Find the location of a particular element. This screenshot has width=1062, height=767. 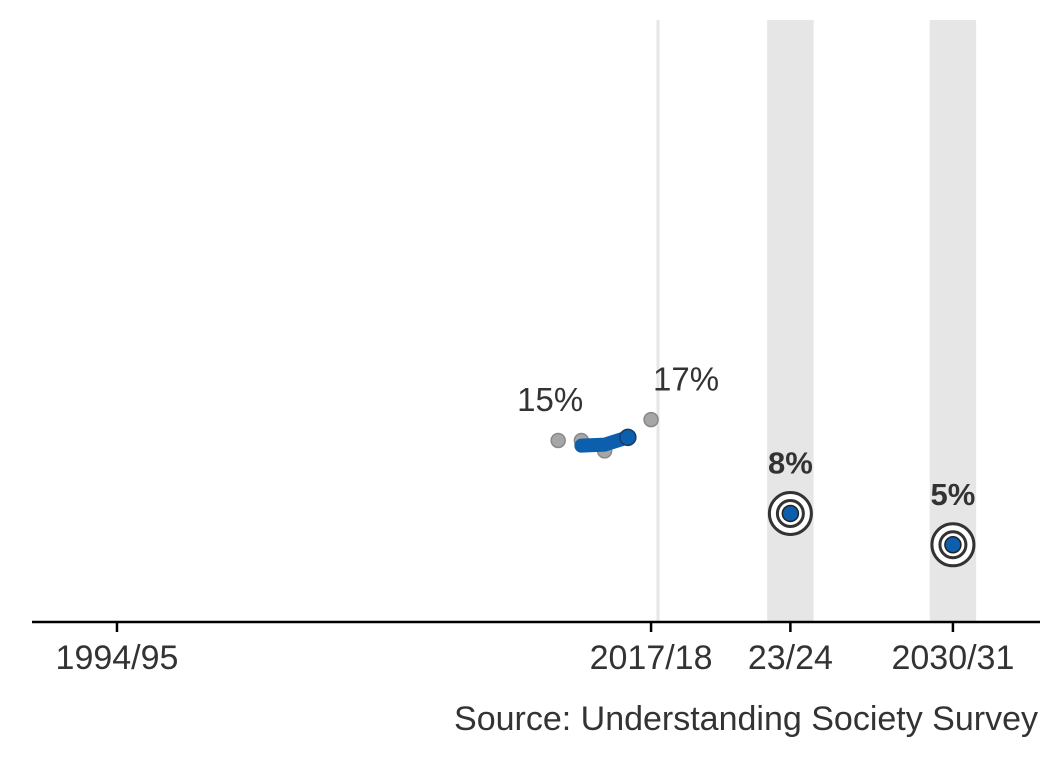

x-tick-label: 1994/95 is located at coordinates (117, 658).